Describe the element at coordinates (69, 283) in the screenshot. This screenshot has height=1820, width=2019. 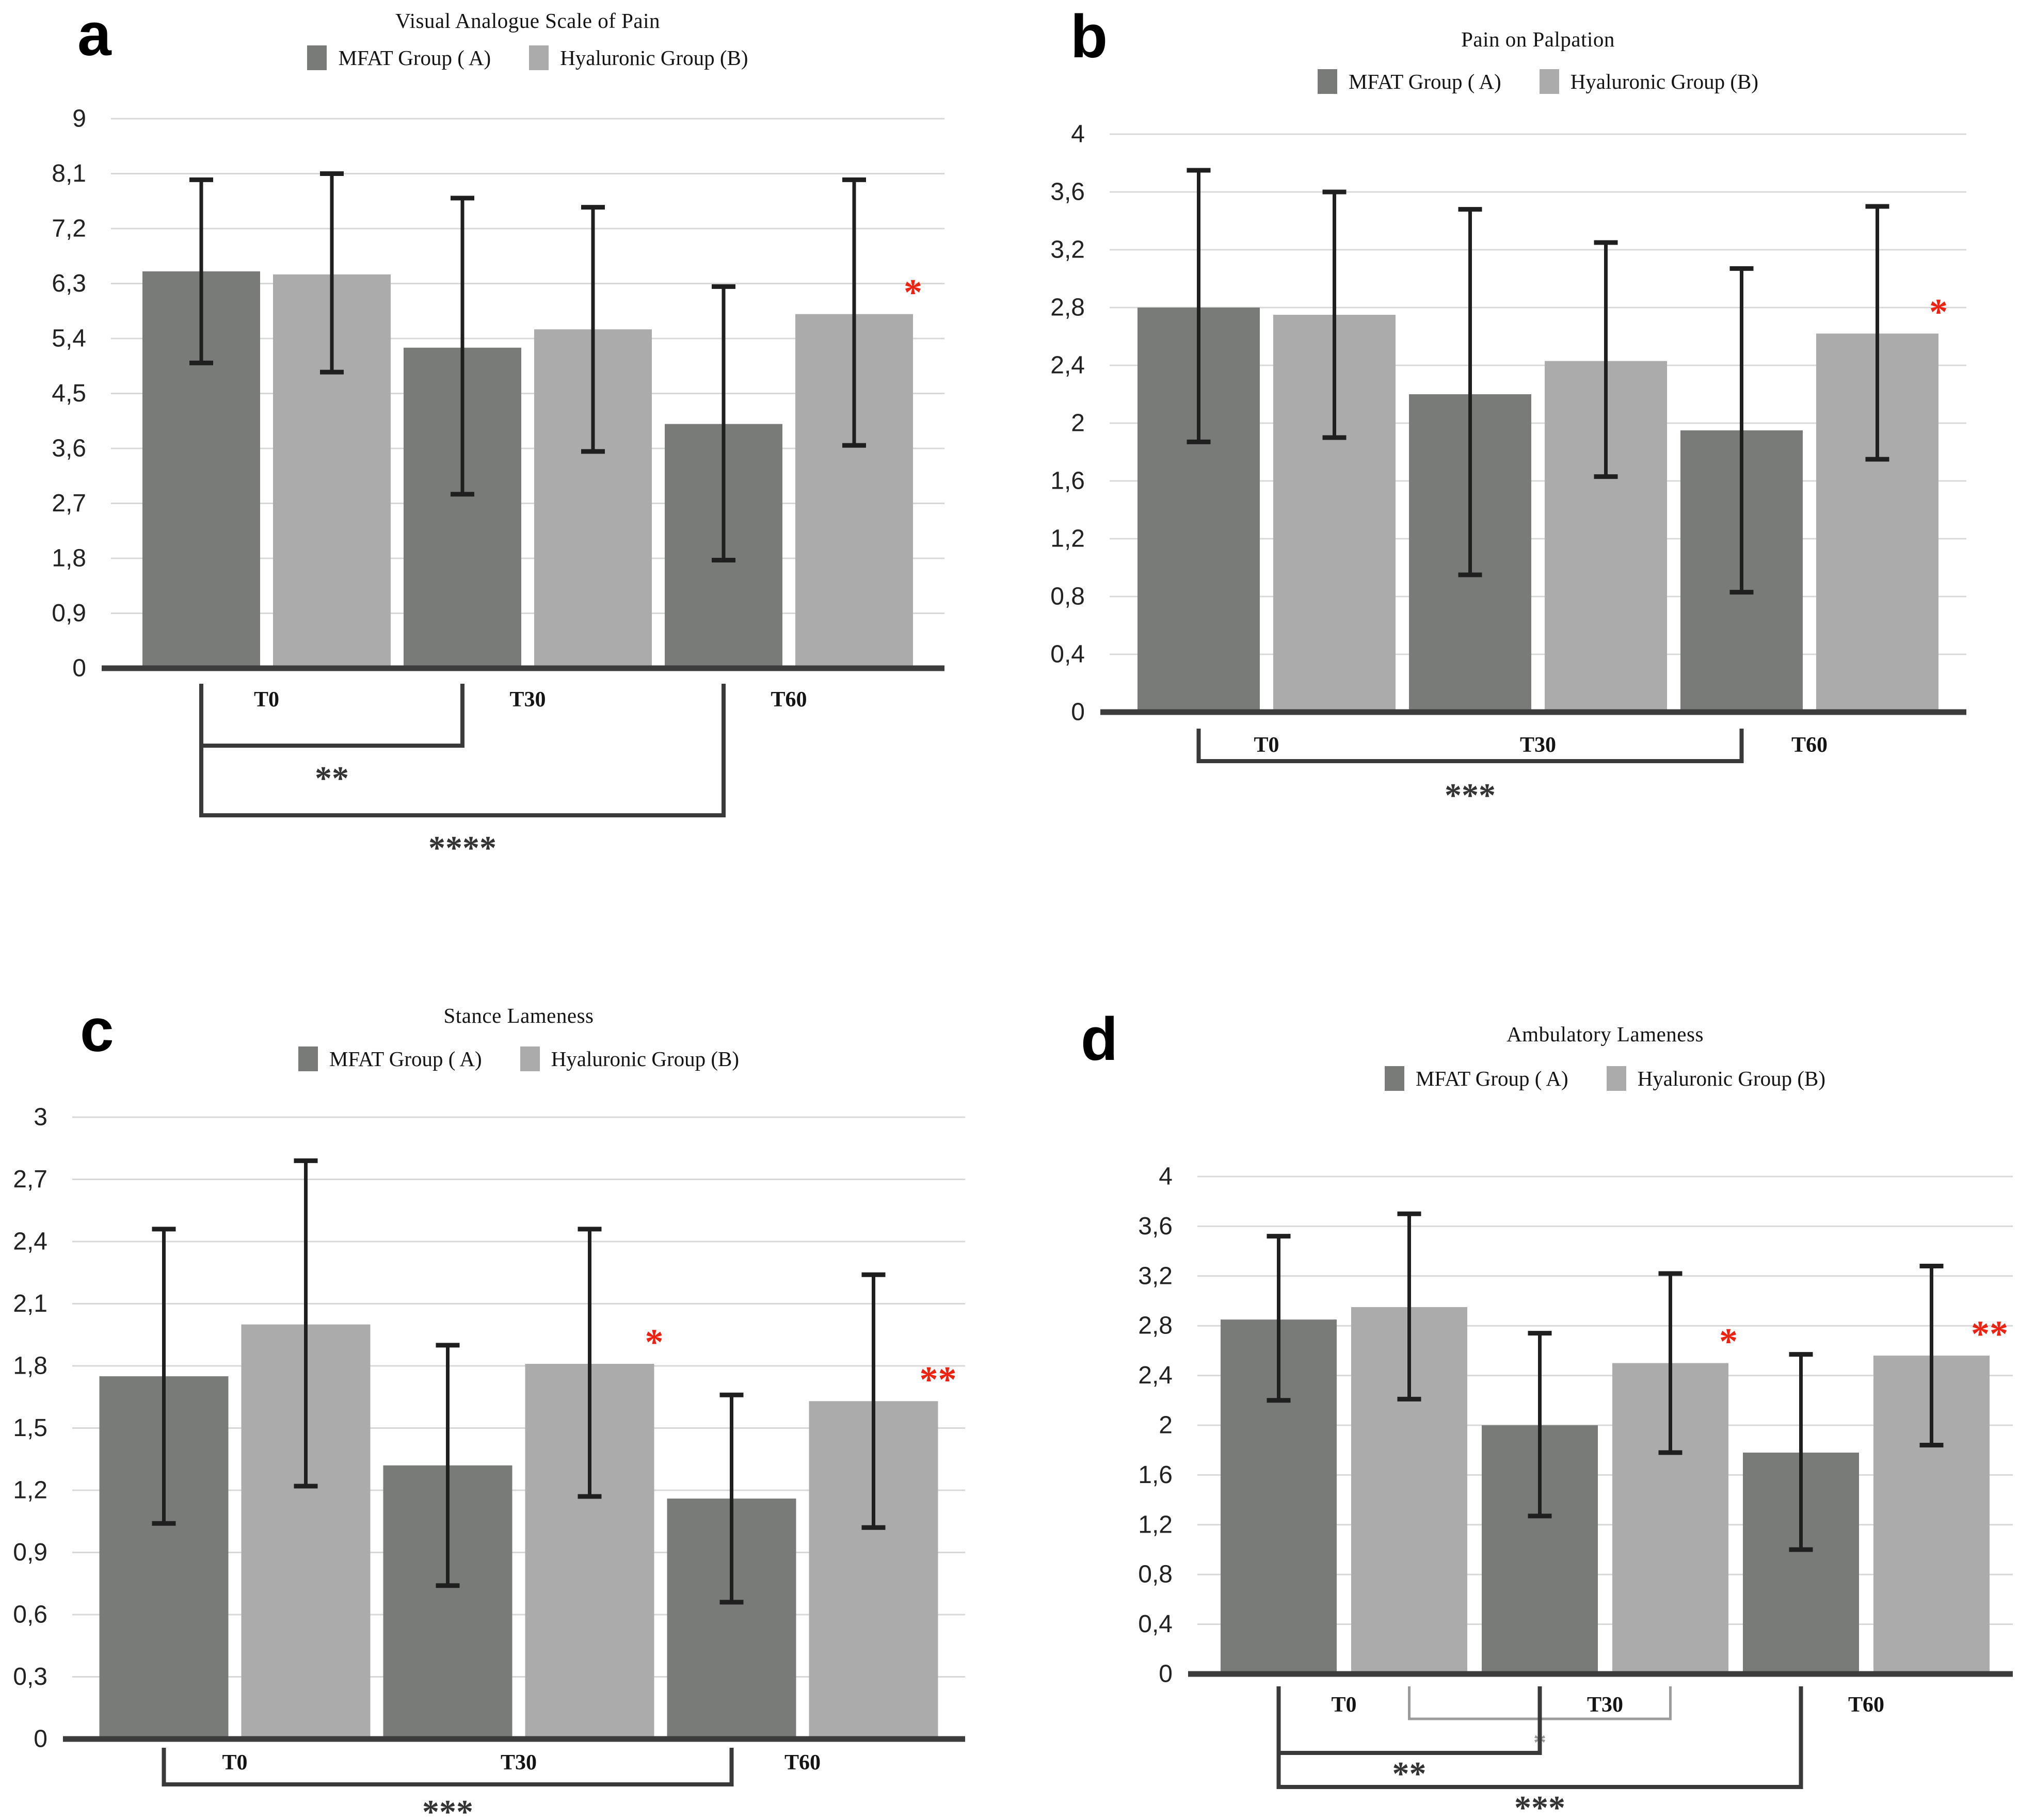
I see `y-tick-label: 6,3` at that location.